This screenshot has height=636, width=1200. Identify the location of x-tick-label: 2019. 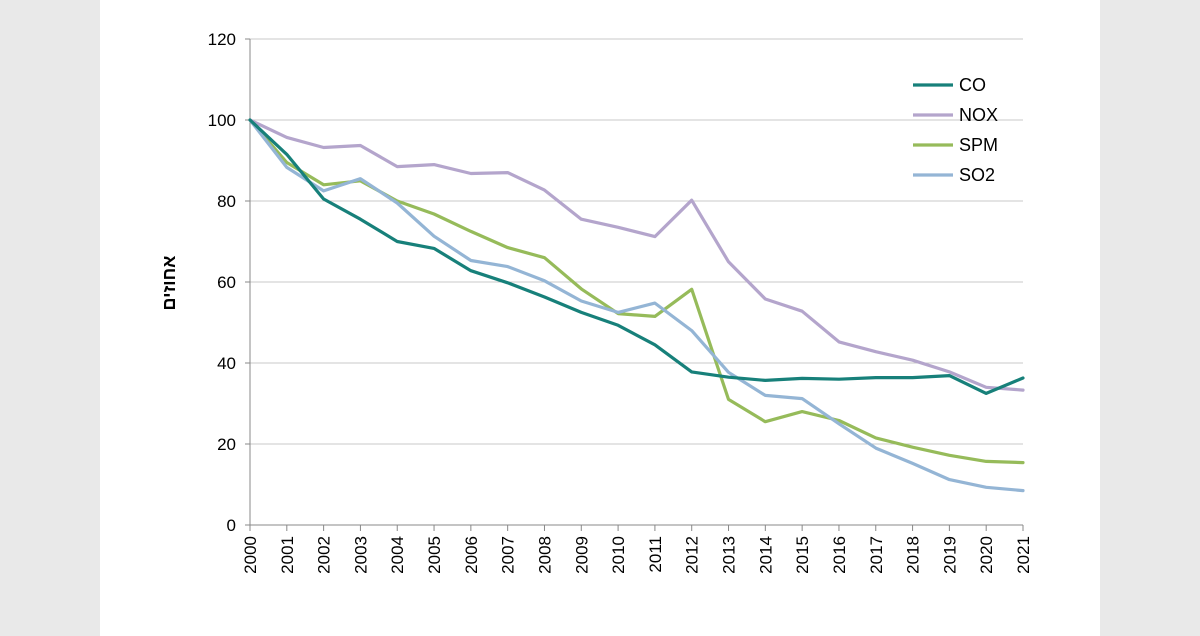
(949, 555).